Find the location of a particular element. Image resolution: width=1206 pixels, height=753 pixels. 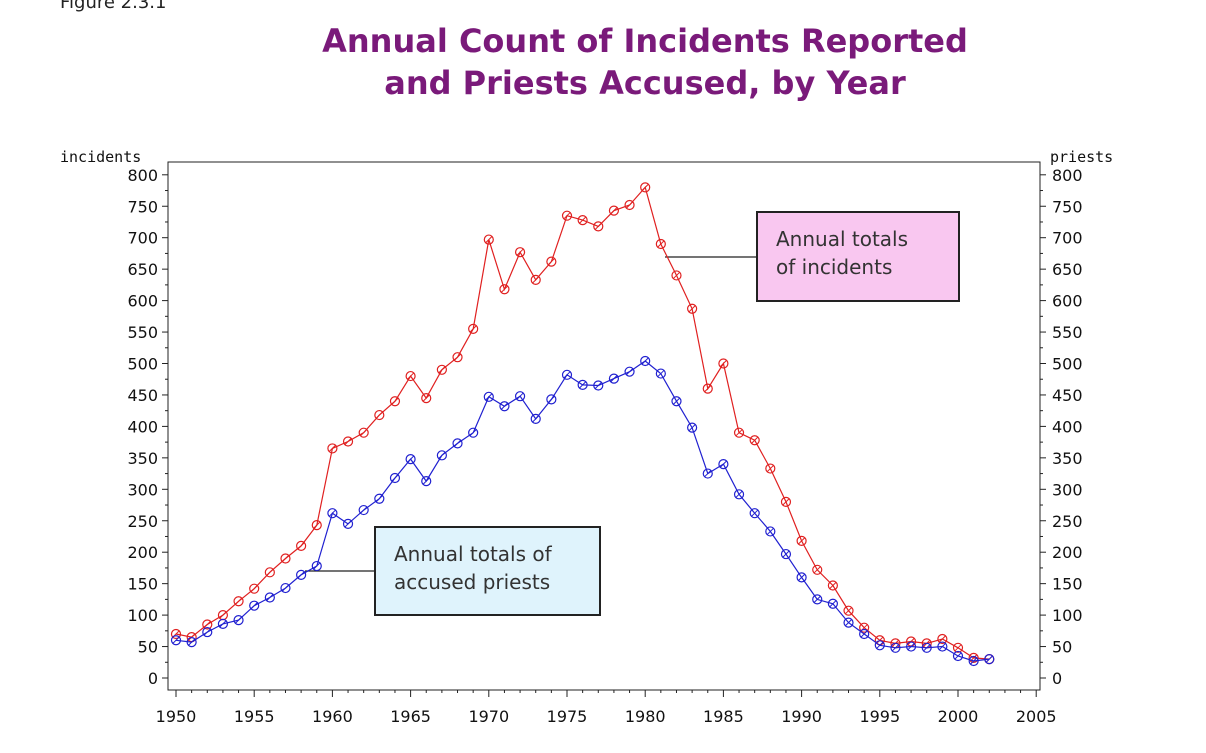

y-tick-label-right: 200 is located at coordinates (1067, 552).